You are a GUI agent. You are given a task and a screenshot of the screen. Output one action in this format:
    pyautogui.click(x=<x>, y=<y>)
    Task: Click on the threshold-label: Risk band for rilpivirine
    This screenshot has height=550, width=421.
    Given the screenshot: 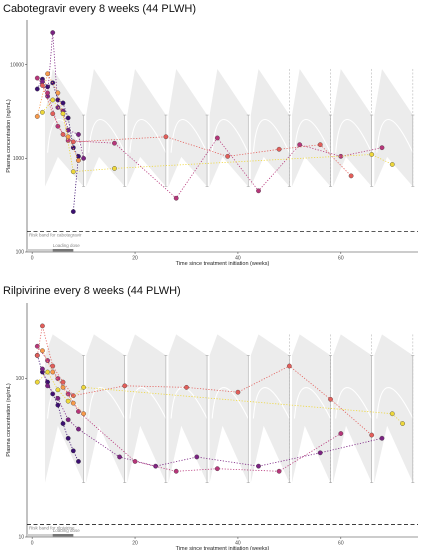 What is the action you would take?
    pyautogui.click(x=52, y=527)
    